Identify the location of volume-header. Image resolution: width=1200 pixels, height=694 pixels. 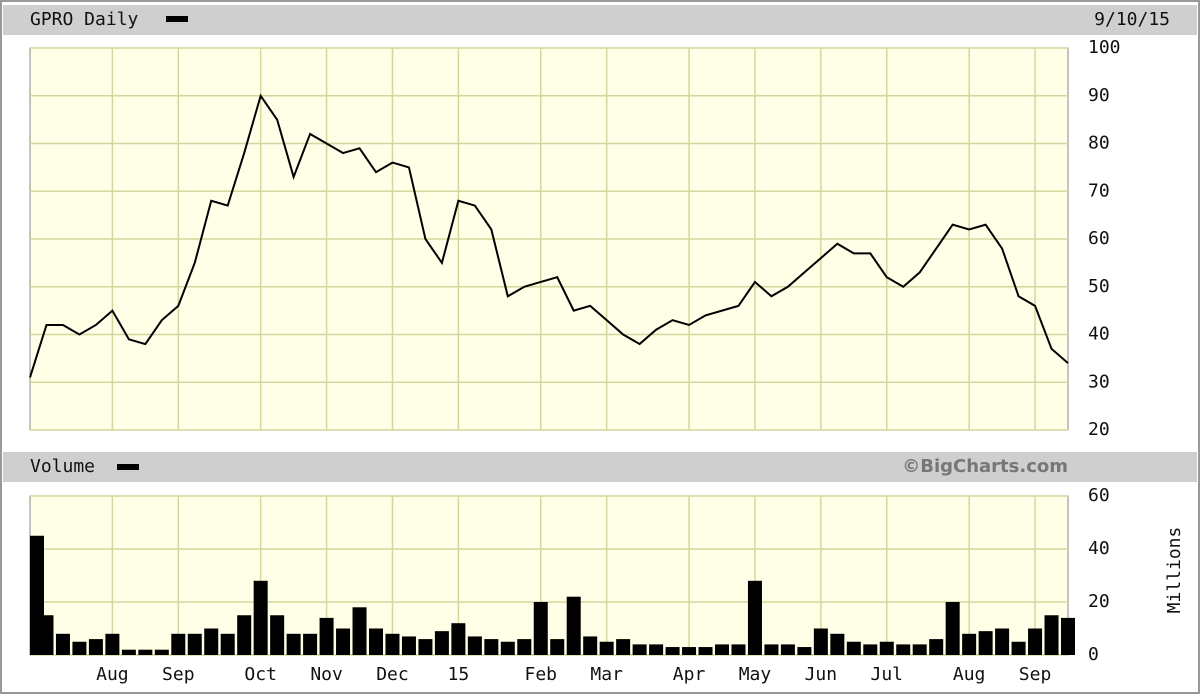
(600, 467).